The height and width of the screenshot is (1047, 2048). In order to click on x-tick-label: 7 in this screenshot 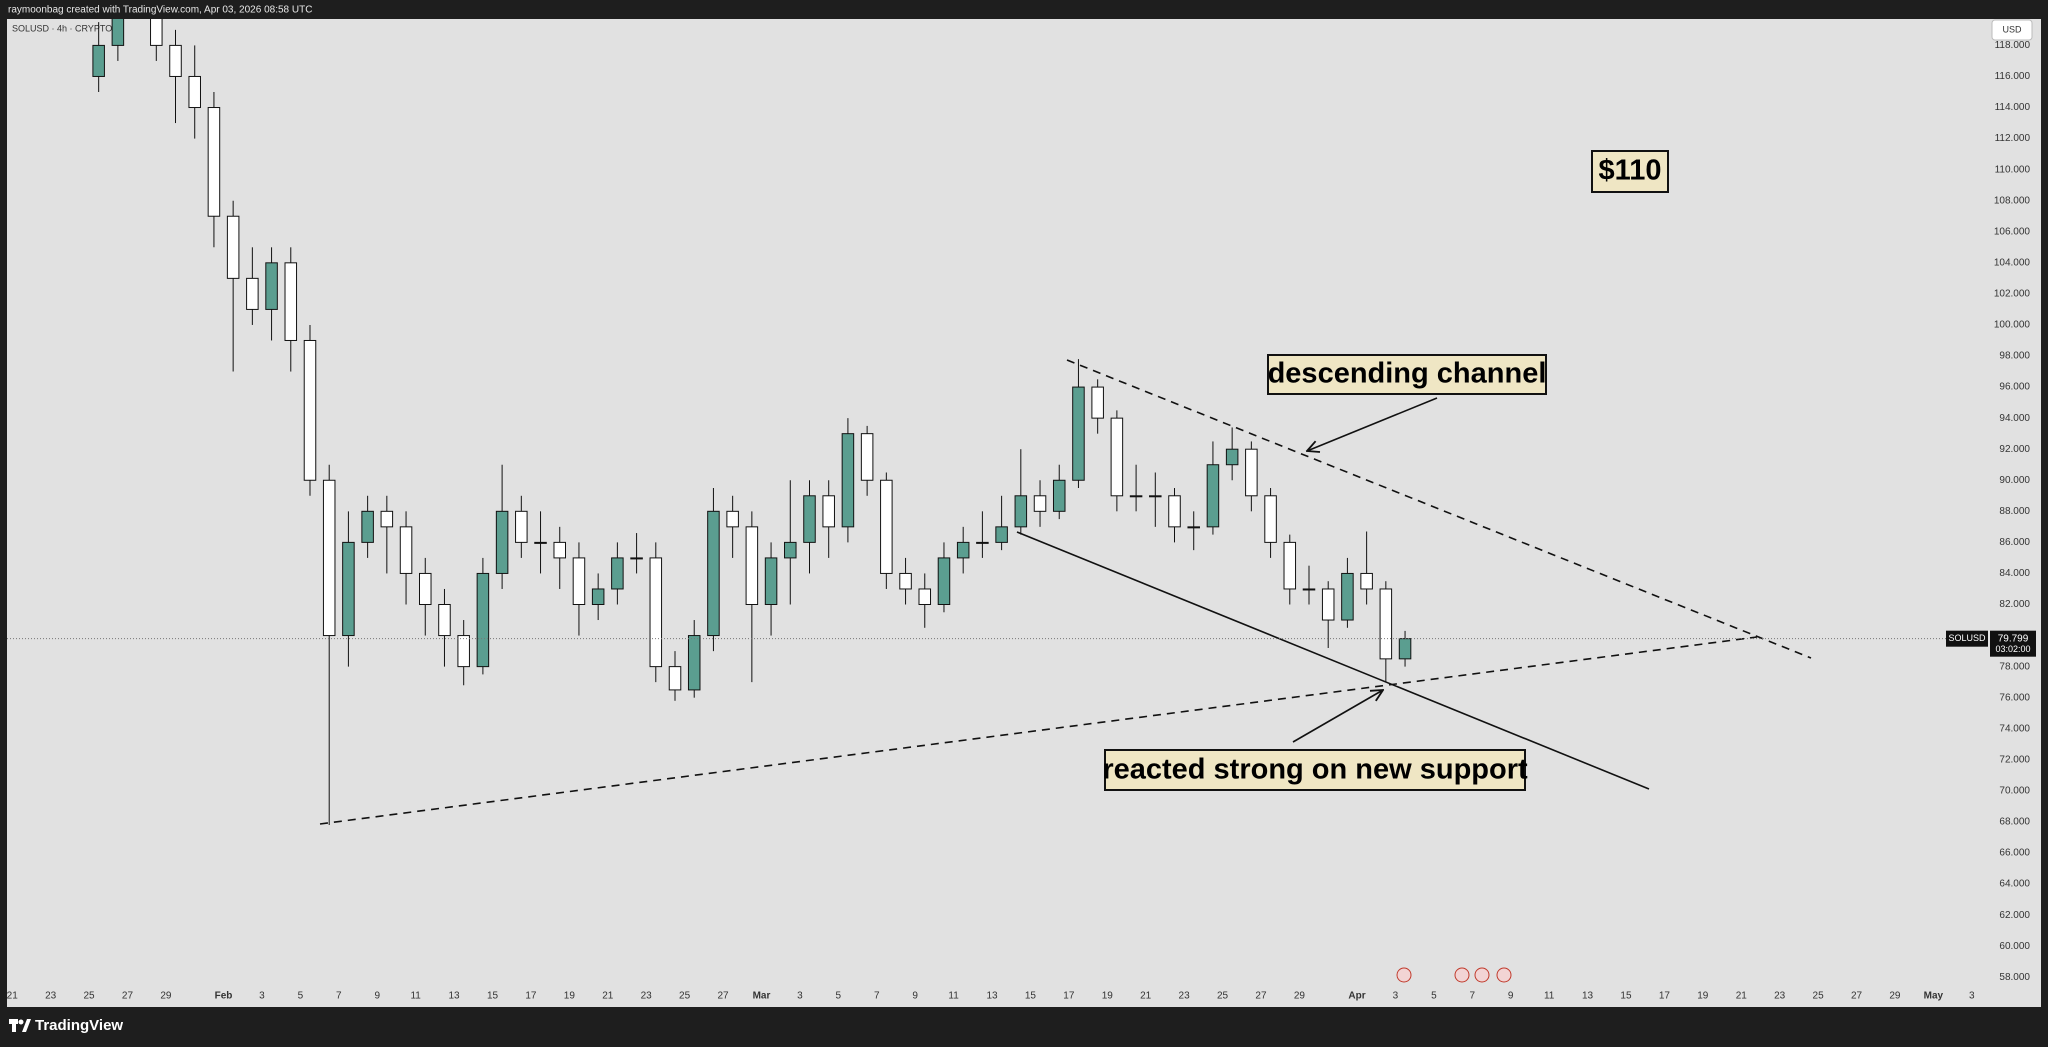, I will do `click(877, 996)`.